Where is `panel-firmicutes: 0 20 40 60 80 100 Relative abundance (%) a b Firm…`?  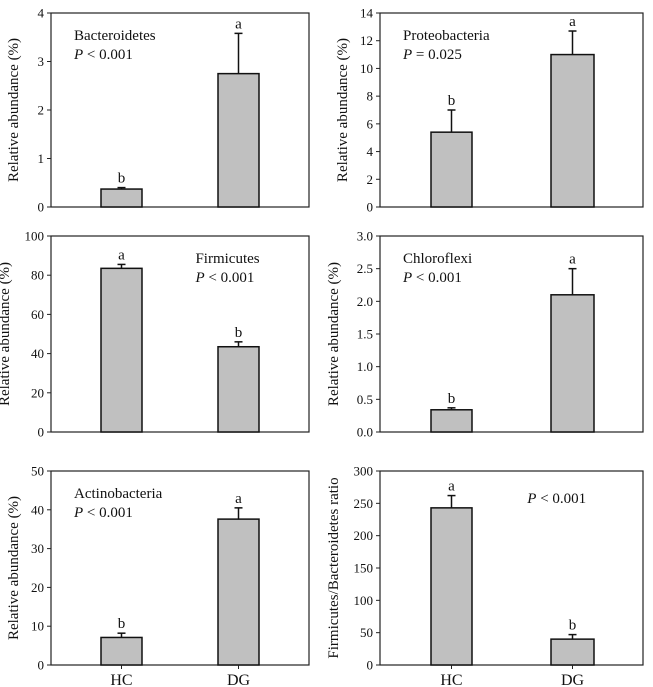
panel-firmicutes: 0 20 40 60 80 100 Relative abundance (%) a b Firm… is located at coordinates (155, 334).